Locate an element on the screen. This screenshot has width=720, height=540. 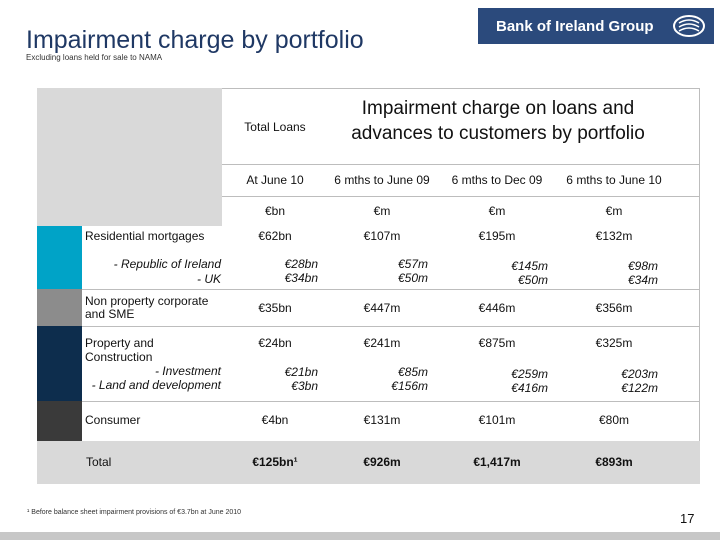
sub-value: €98m is located at coordinates (642, 266).